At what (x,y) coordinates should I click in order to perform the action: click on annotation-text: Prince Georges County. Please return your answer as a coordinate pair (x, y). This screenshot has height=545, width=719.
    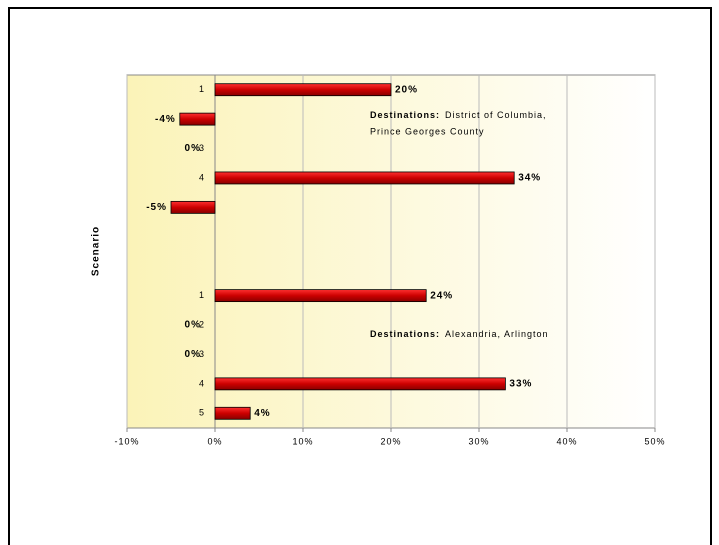
    Looking at the image, I should click on (427, 131).